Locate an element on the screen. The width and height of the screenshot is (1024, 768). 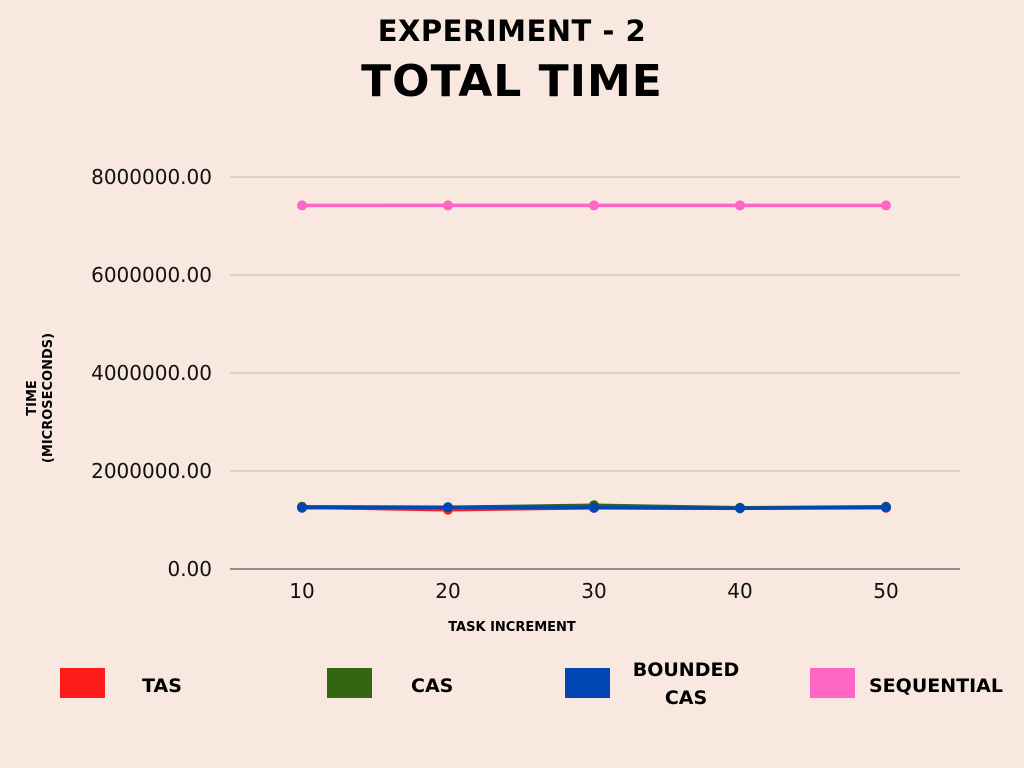
y-axis-title-line: TIME is located at coordinates (32, 398).